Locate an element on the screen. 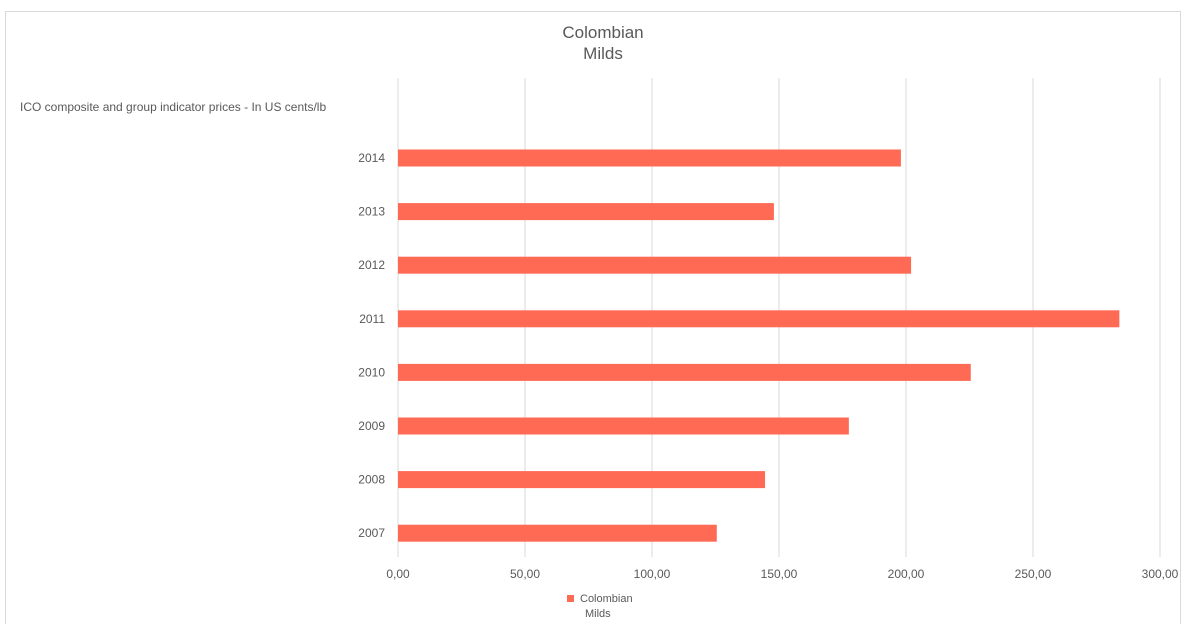  bar-2007 is located at coordinates (557, 533).